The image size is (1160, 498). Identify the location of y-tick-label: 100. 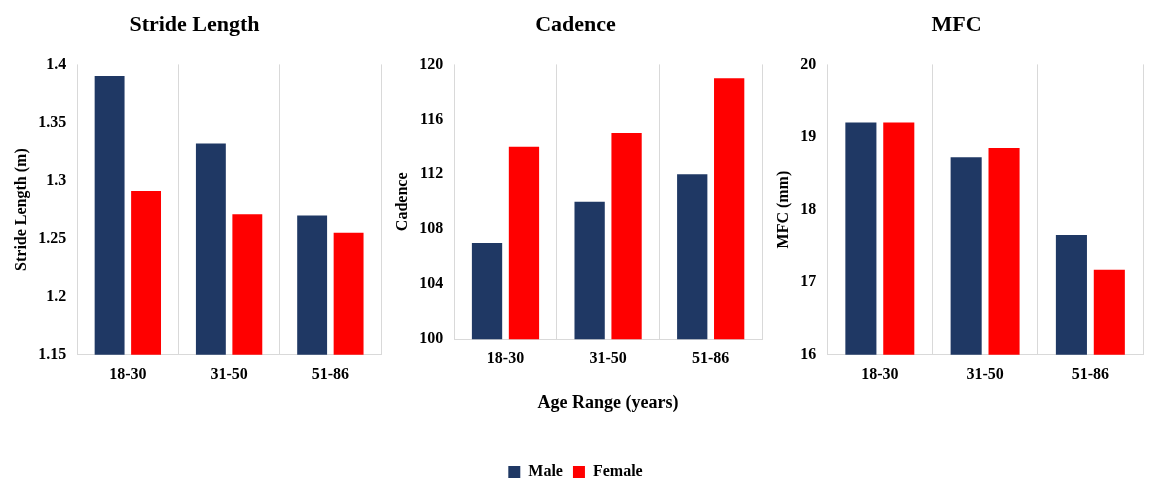
(431, 338).